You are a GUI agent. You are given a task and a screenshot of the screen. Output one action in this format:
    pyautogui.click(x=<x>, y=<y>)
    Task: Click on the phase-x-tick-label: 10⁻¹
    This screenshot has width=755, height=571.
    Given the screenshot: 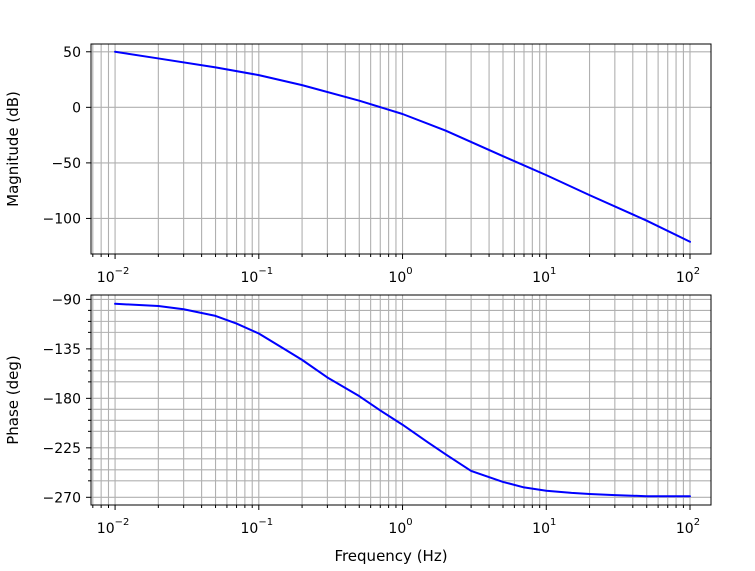 What is the action you would take?
    pyautogui.click(x=257, y=527)
    